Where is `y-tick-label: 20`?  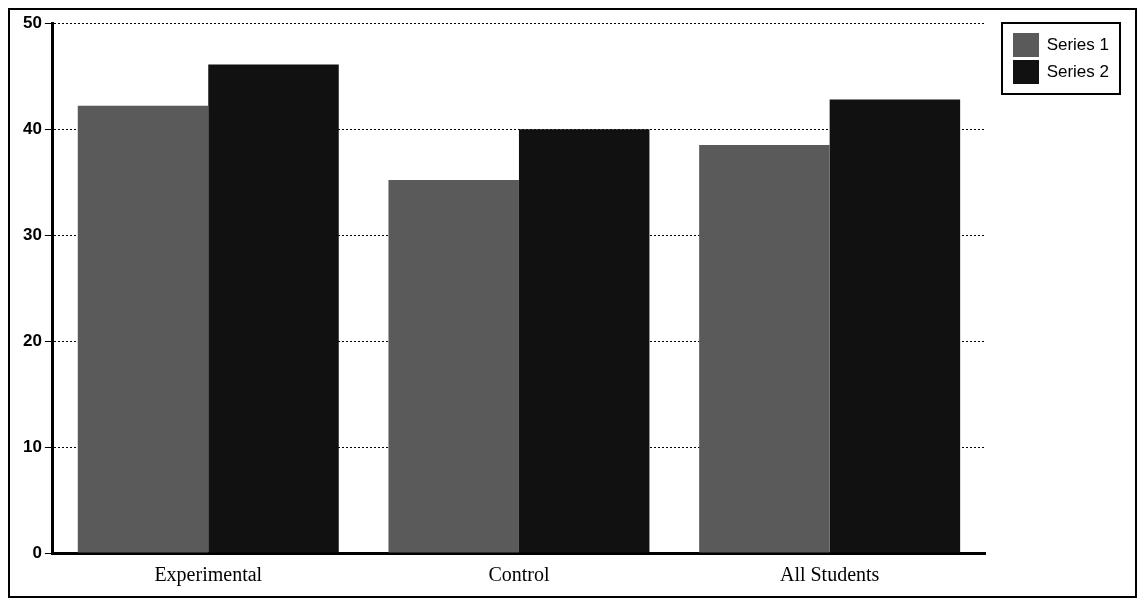
y-tick-label: 20 is located at coordinates (32, 340).